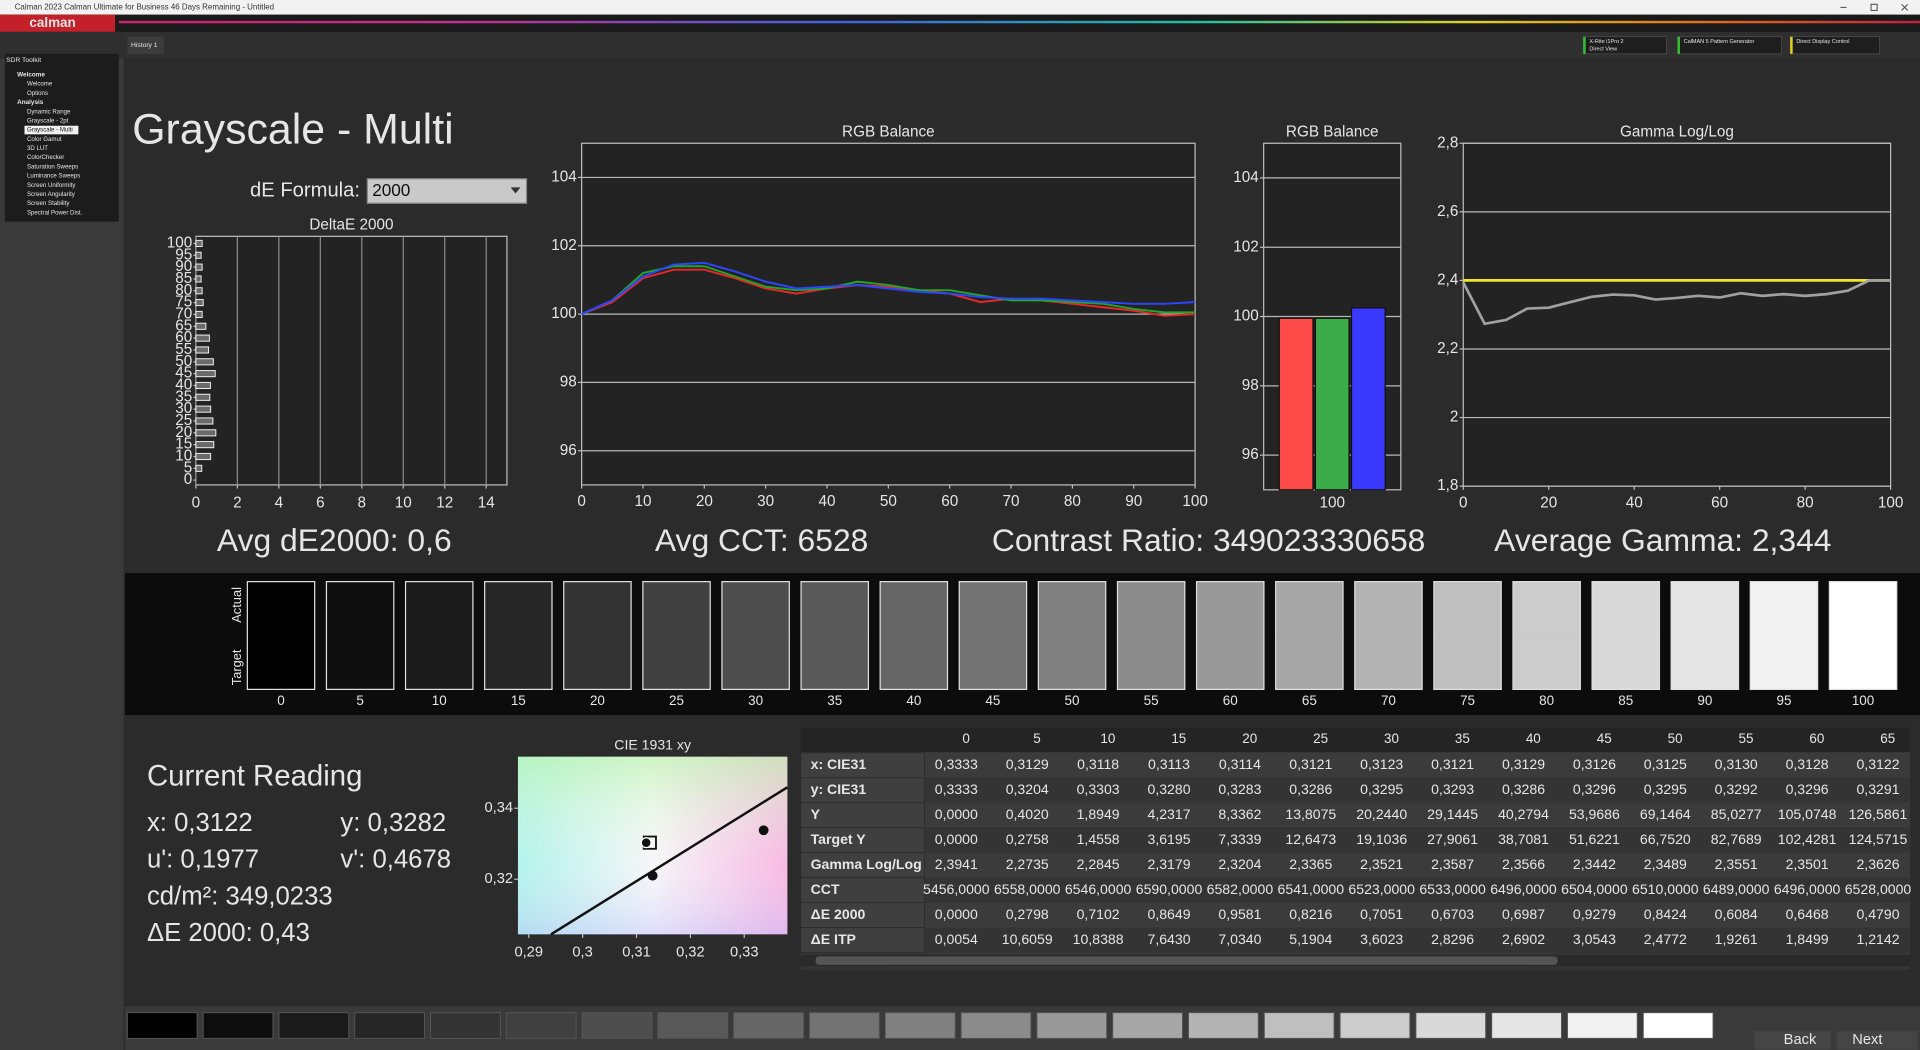 The height and width of the screenshot is (1050, 1920). Describe the element at coordinates (1807, 789) in the screenshot. I see `table-cell: 0,3296` at that location.